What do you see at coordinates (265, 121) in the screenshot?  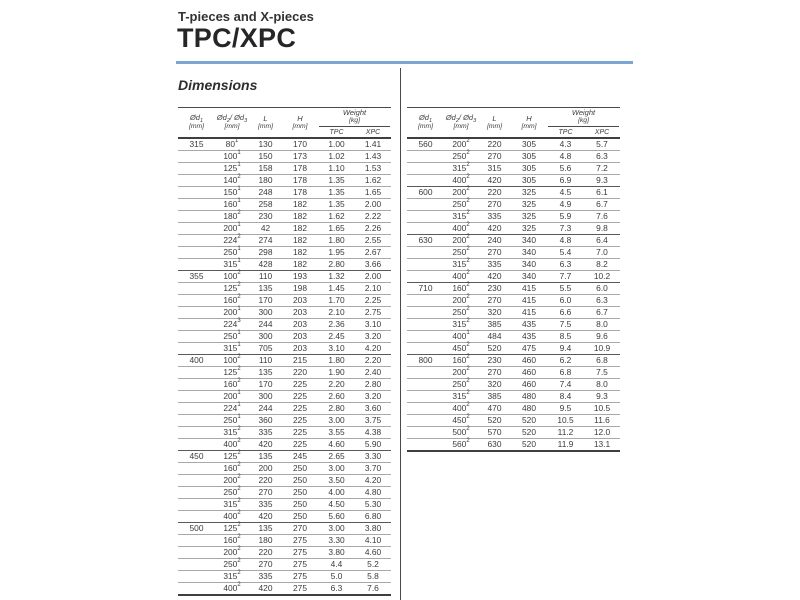 I see `col-header-L: L [mm]` at bounding box center [265, 121].